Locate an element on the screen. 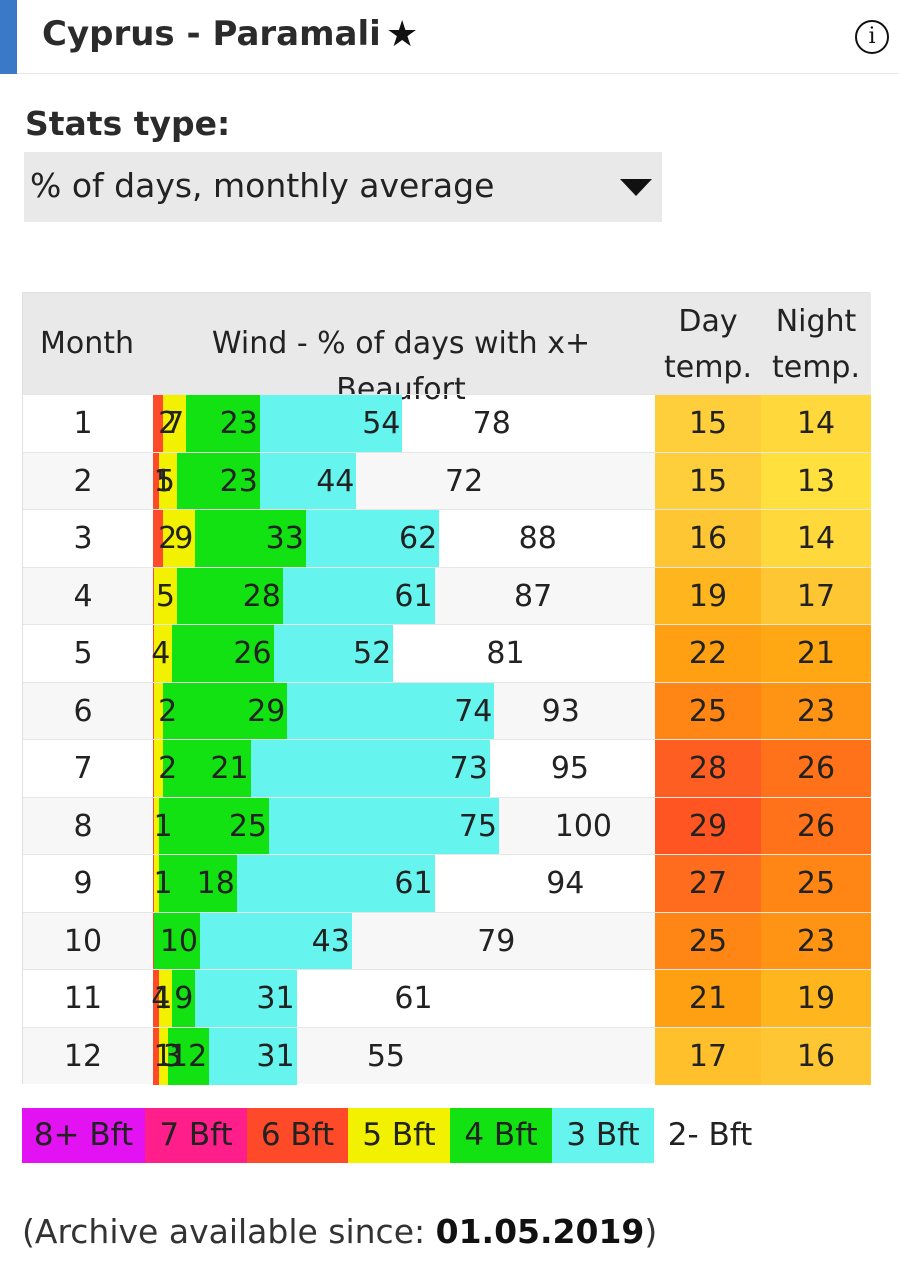  wind-bar: 1 3 12 31 55 is located at coordinates (339, 1056).